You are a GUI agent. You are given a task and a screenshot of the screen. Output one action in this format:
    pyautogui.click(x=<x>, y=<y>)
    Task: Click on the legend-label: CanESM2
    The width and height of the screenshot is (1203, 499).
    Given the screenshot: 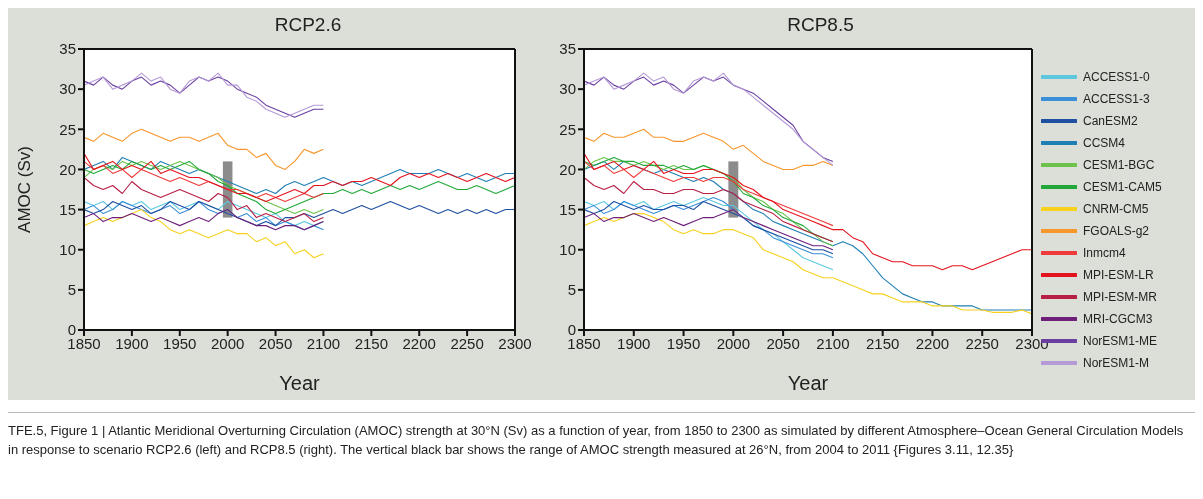 What is the action you would take?
    pyautogui.click(x=1110, y=121)
    